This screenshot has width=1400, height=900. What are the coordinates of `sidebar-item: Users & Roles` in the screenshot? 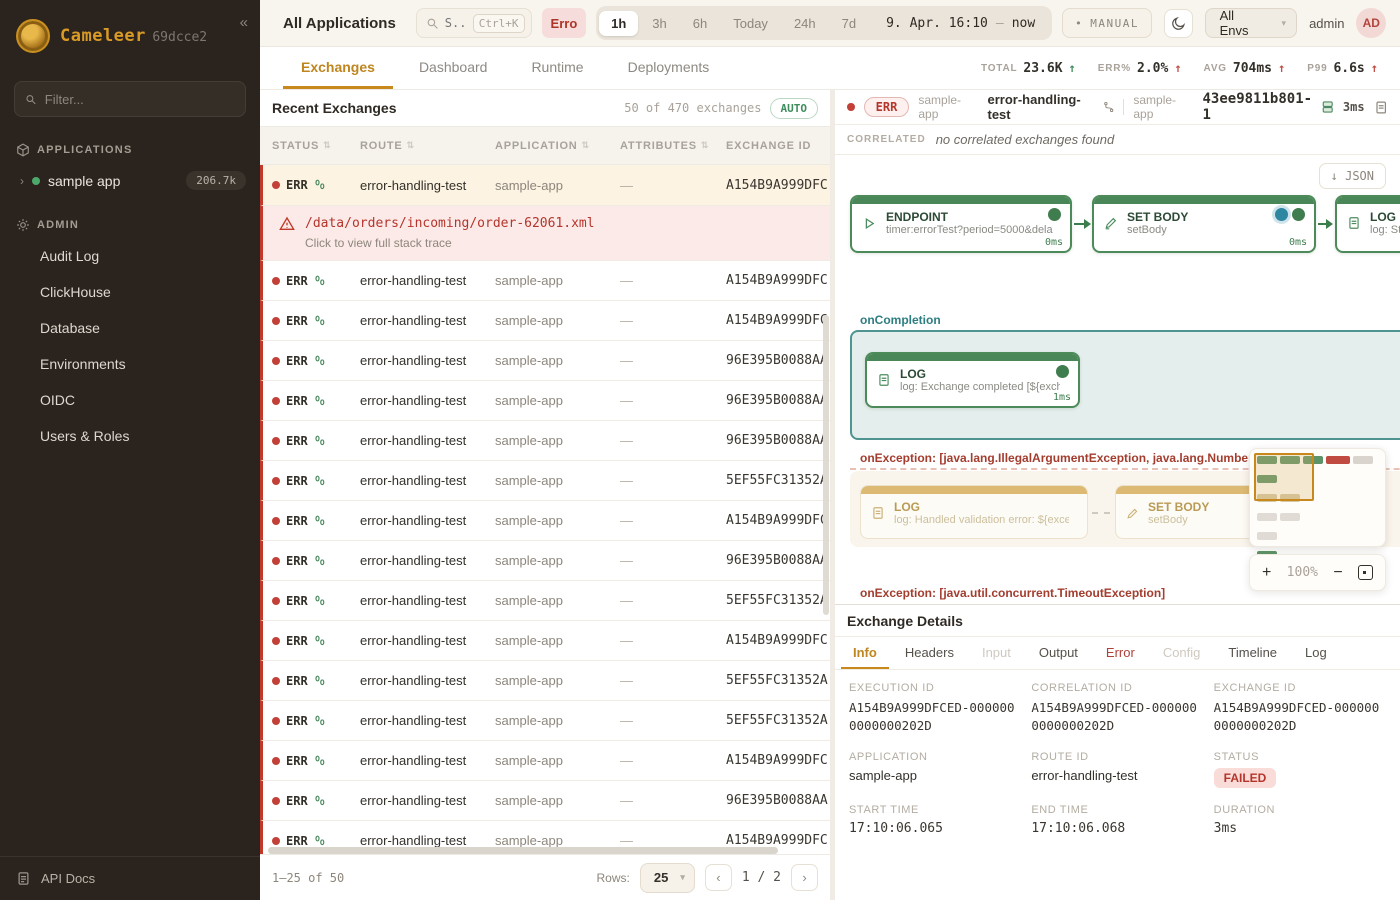 It's located at (85, 436).